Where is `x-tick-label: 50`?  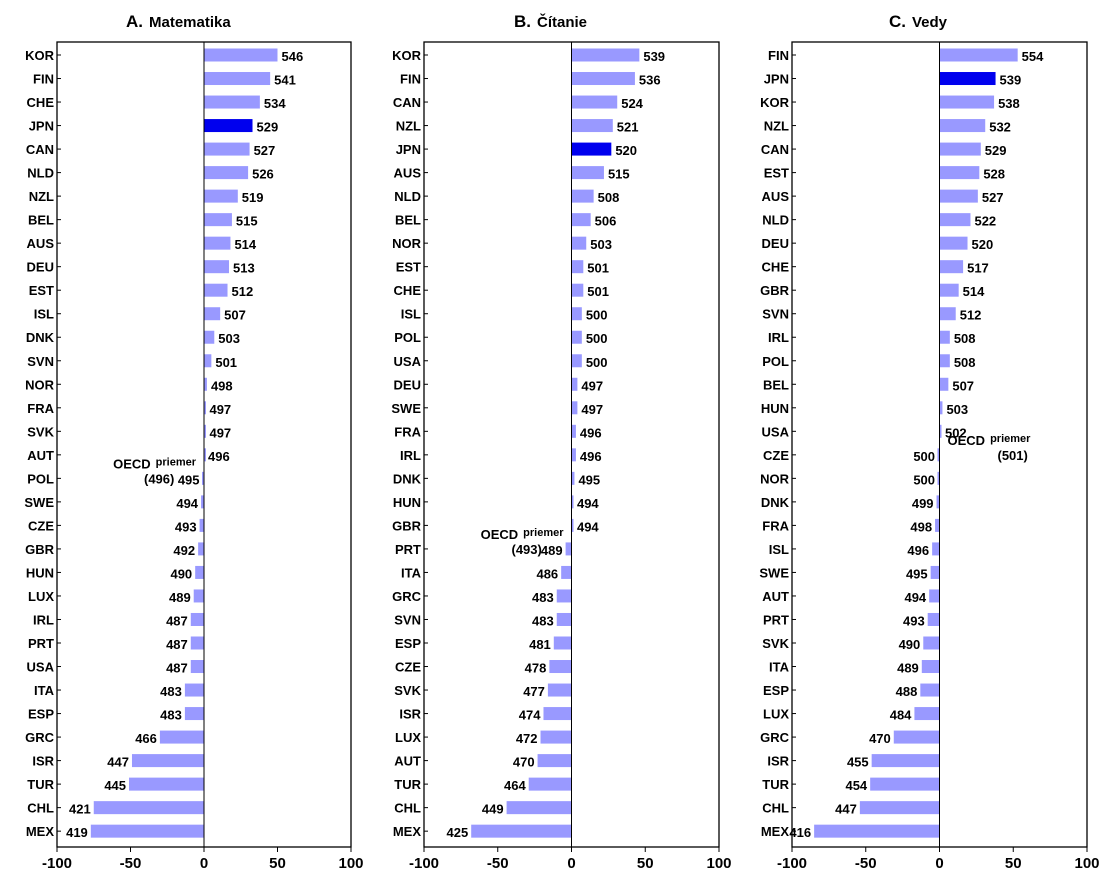
x-tick-label: 50 is located at coordinates (1013, 863).